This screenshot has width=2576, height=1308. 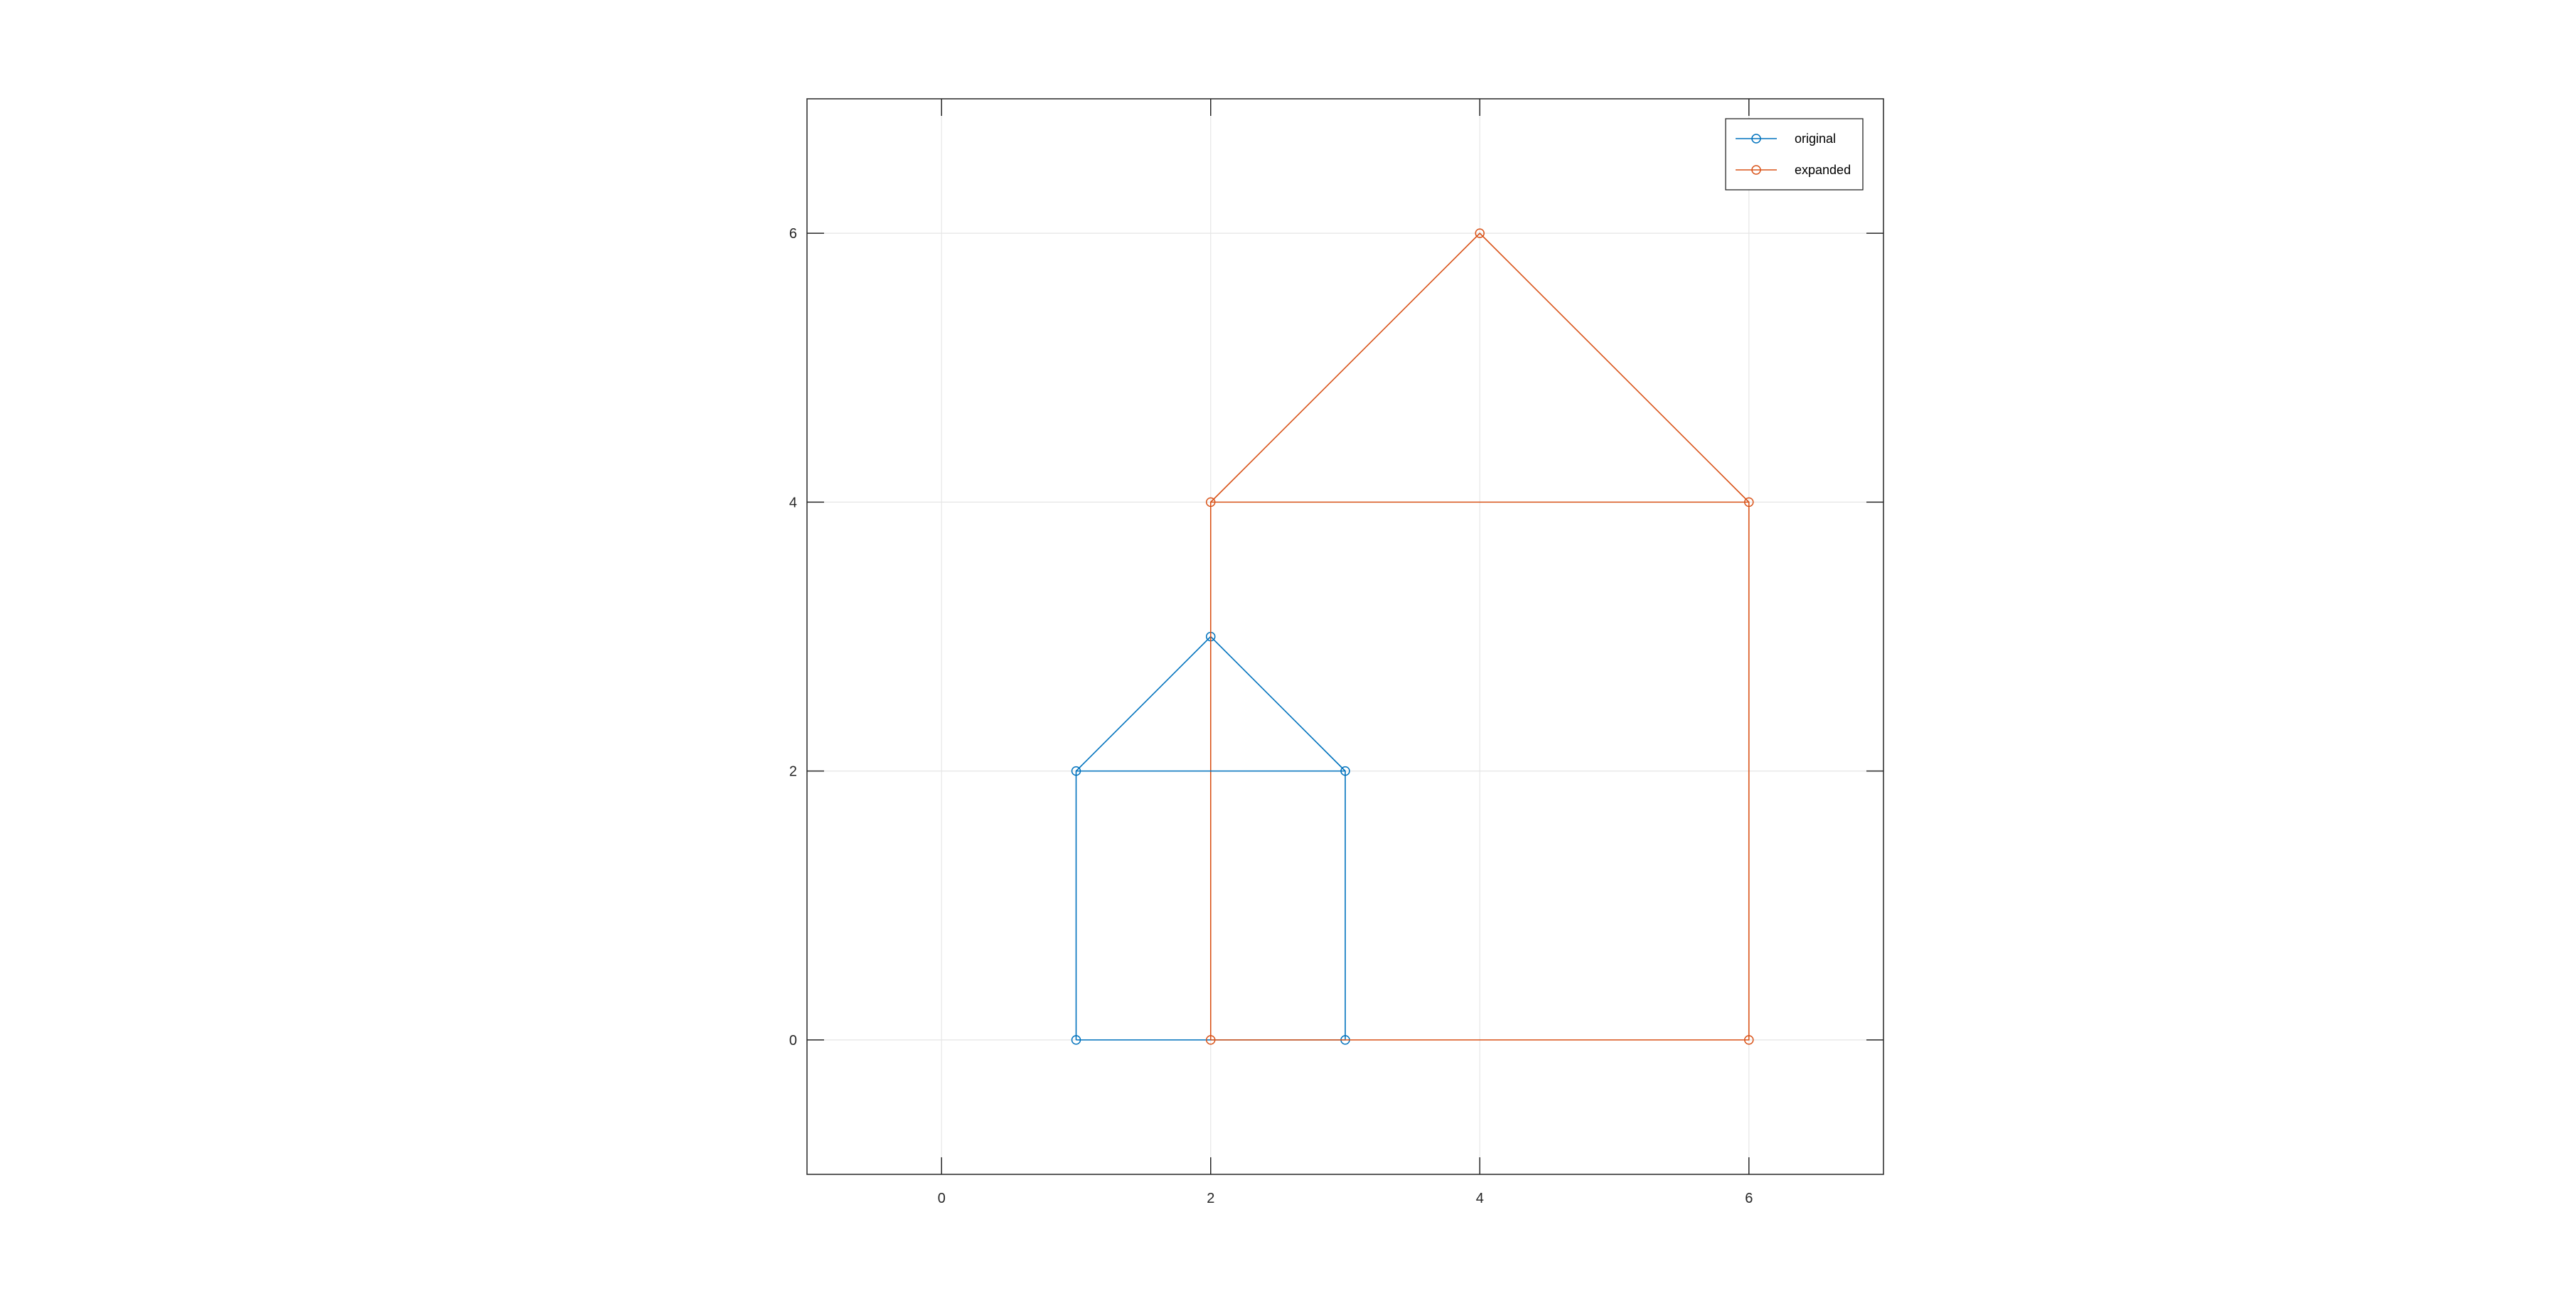 What do you see at coordinates (793, 772) in the screenshot?
I see `y-tick-label: 2` at bounding box center [793, 772].